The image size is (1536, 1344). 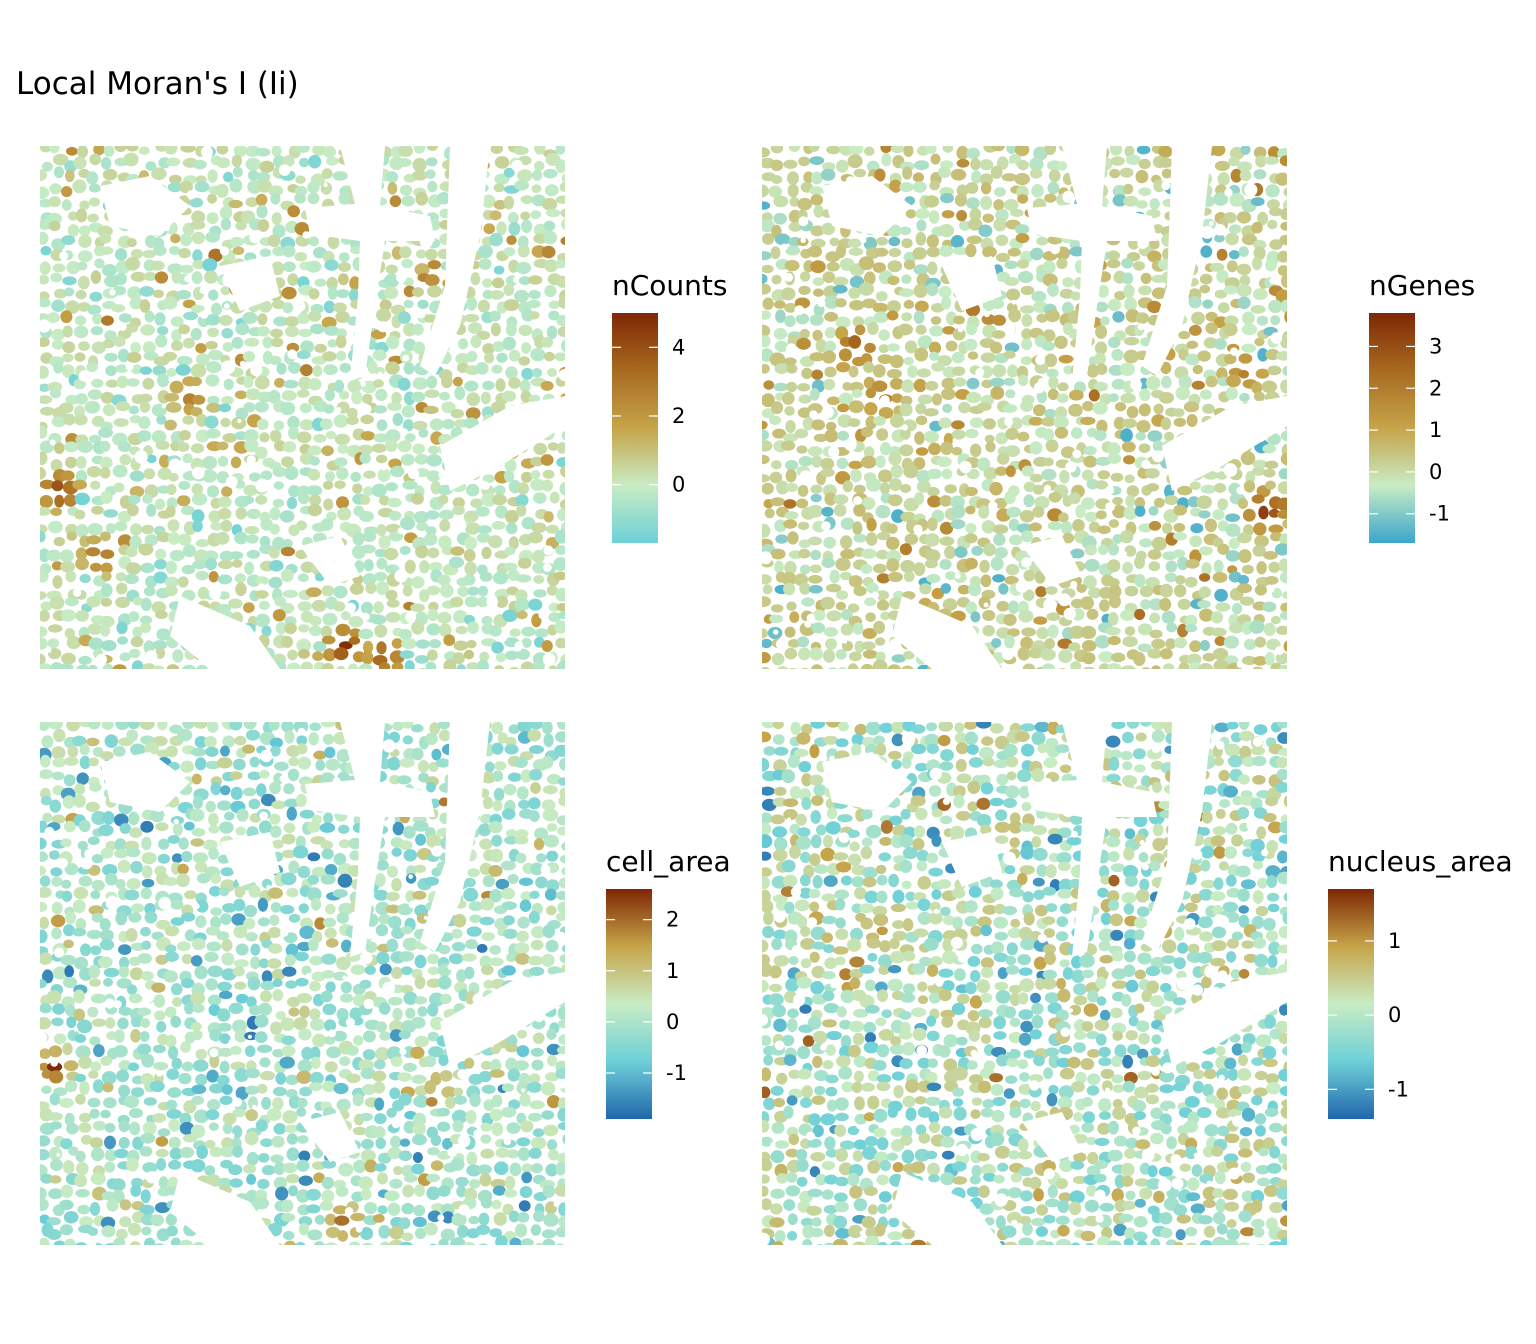 What do you see at coordinates (302, 407) in the screenshot?
I see `spatial-map-ncounts` at bounding box center [302, 407].